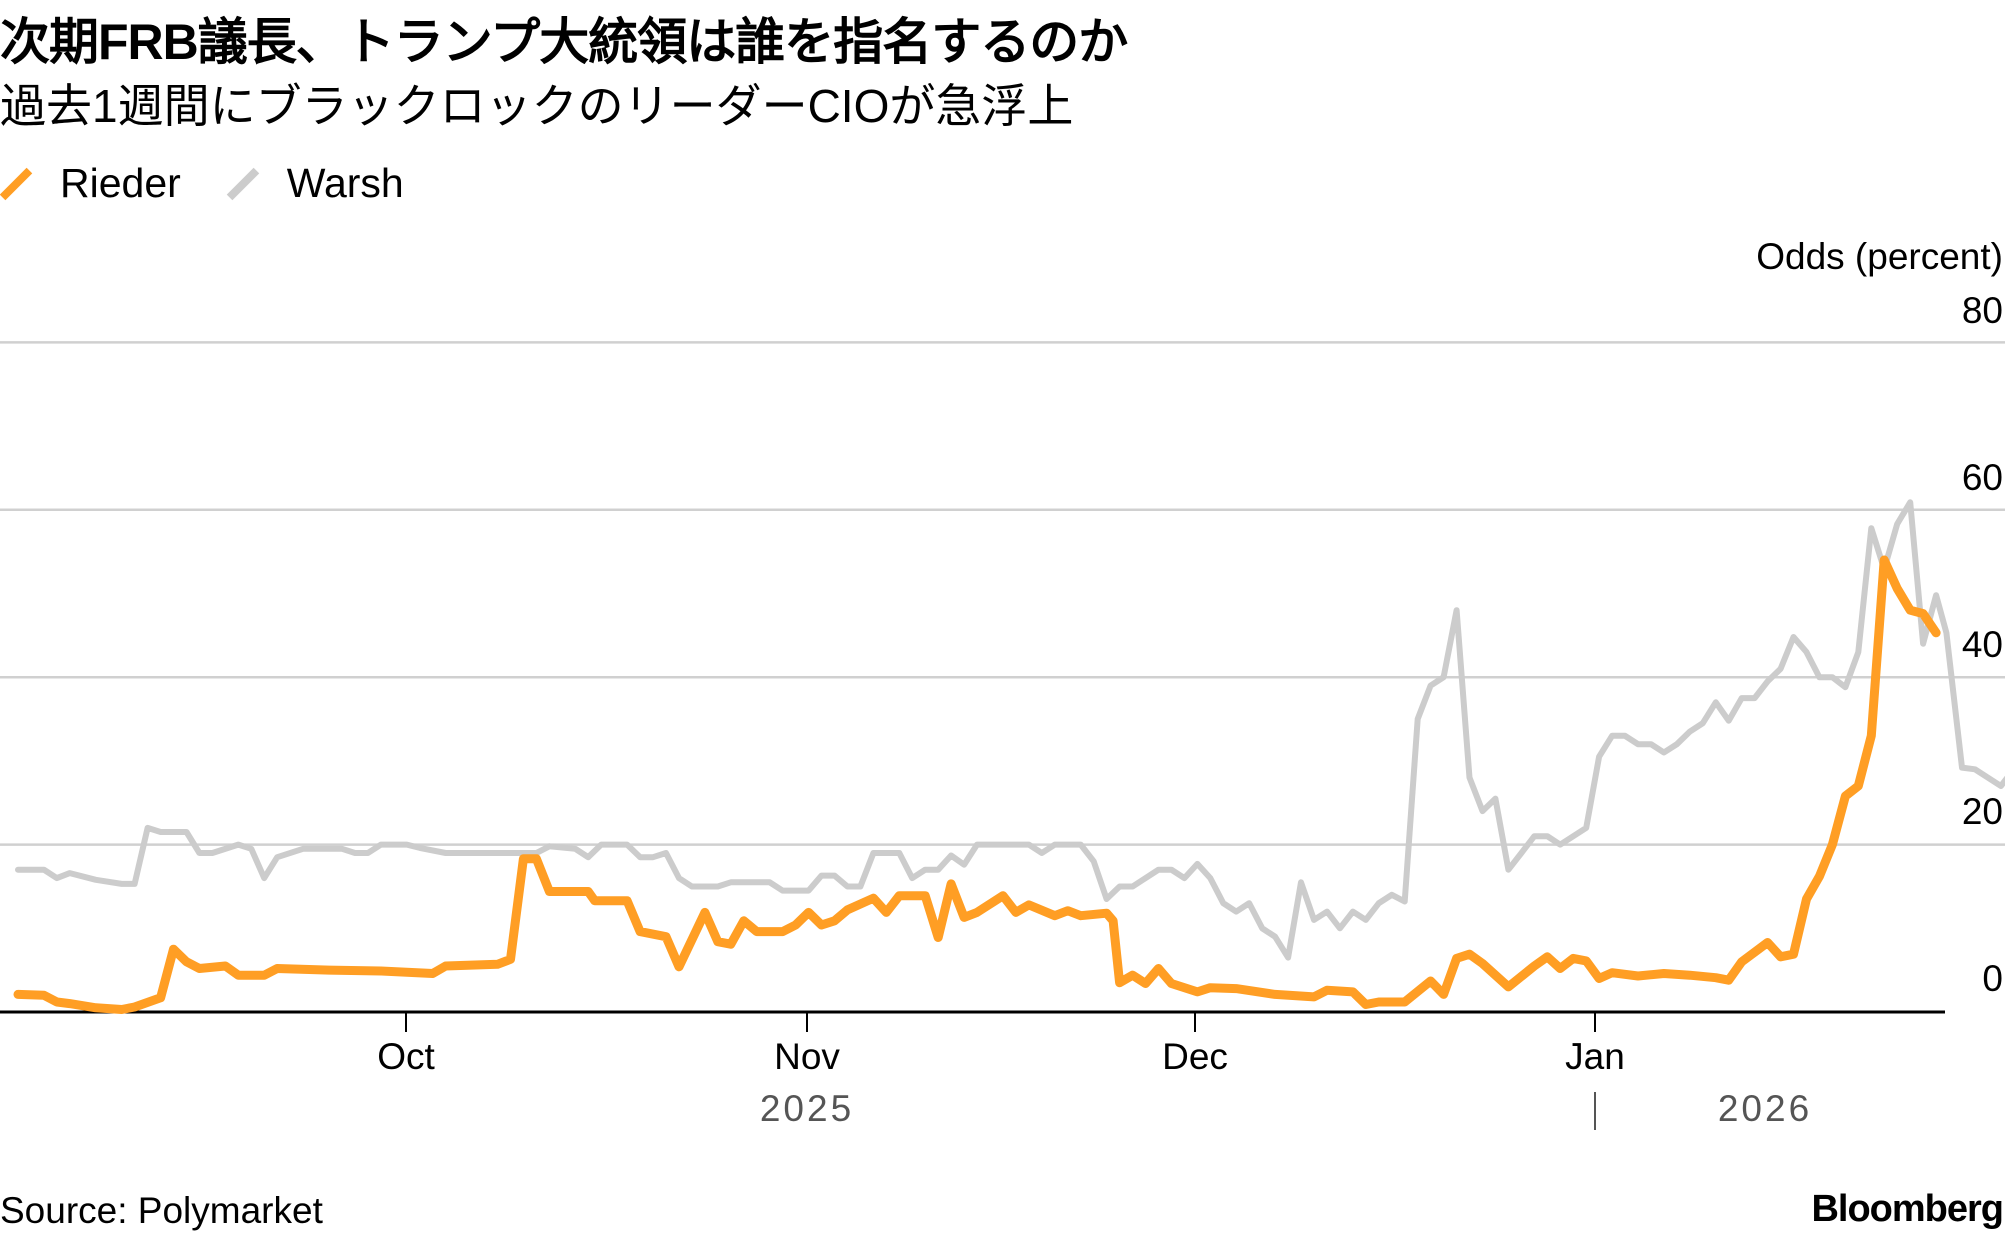 The image size is (2005, 1239). Describe the element at coordinates (161, 1210) in the screenshot. I see `source-note: Source: Polymarket` at that location.